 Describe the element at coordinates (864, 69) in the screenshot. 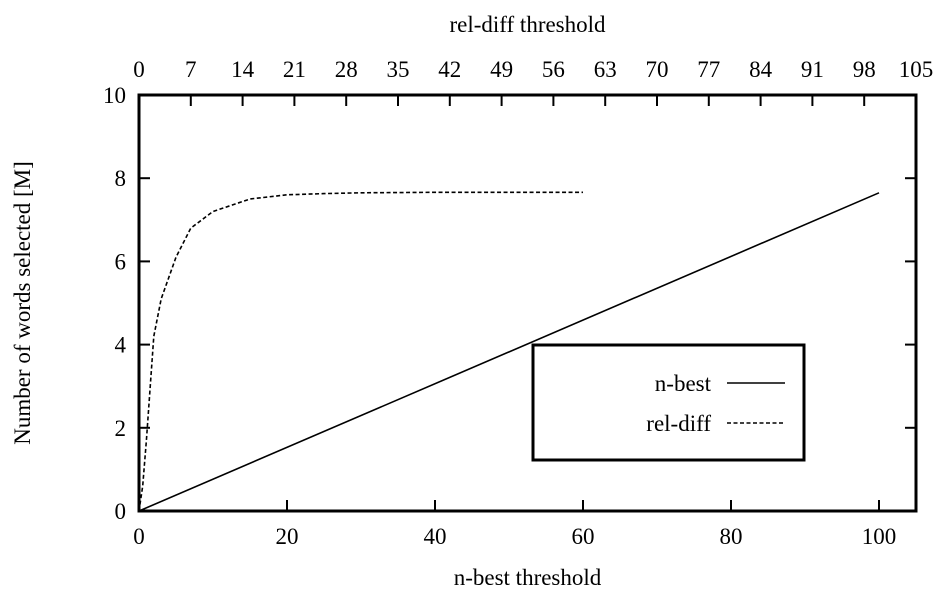

I see `x2-tick-label: 98` at that location.